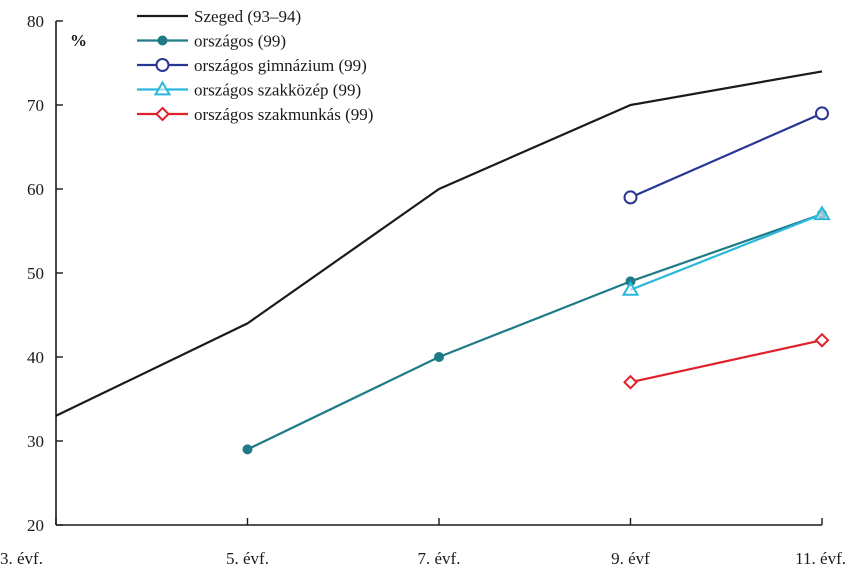  I want to click on legend-item: országos szakmunkás (99), so click(255, 114).